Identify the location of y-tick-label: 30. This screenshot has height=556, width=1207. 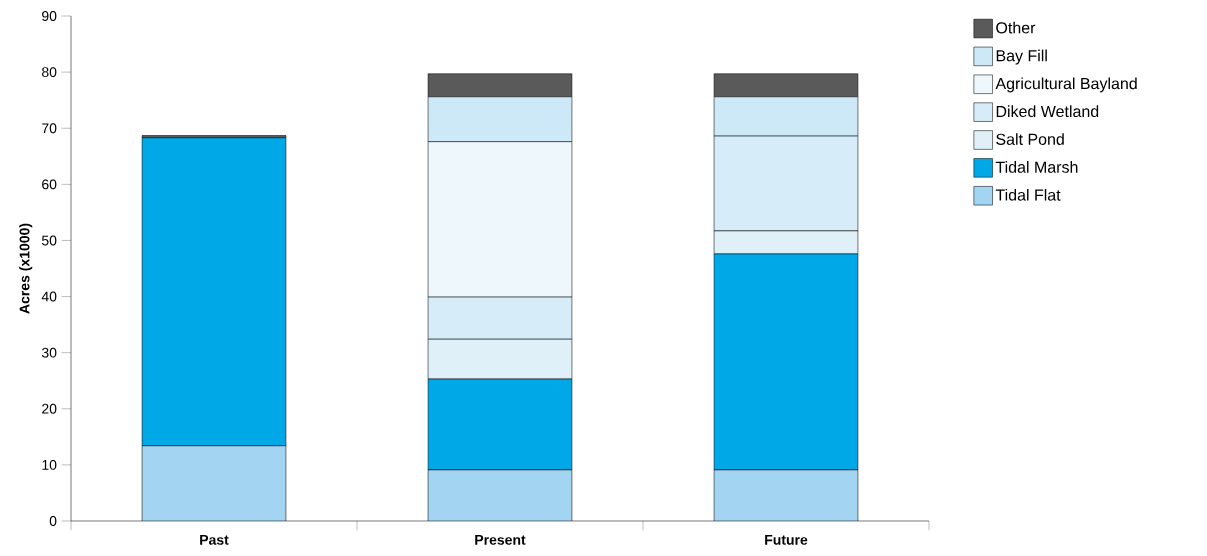
(49, 352).